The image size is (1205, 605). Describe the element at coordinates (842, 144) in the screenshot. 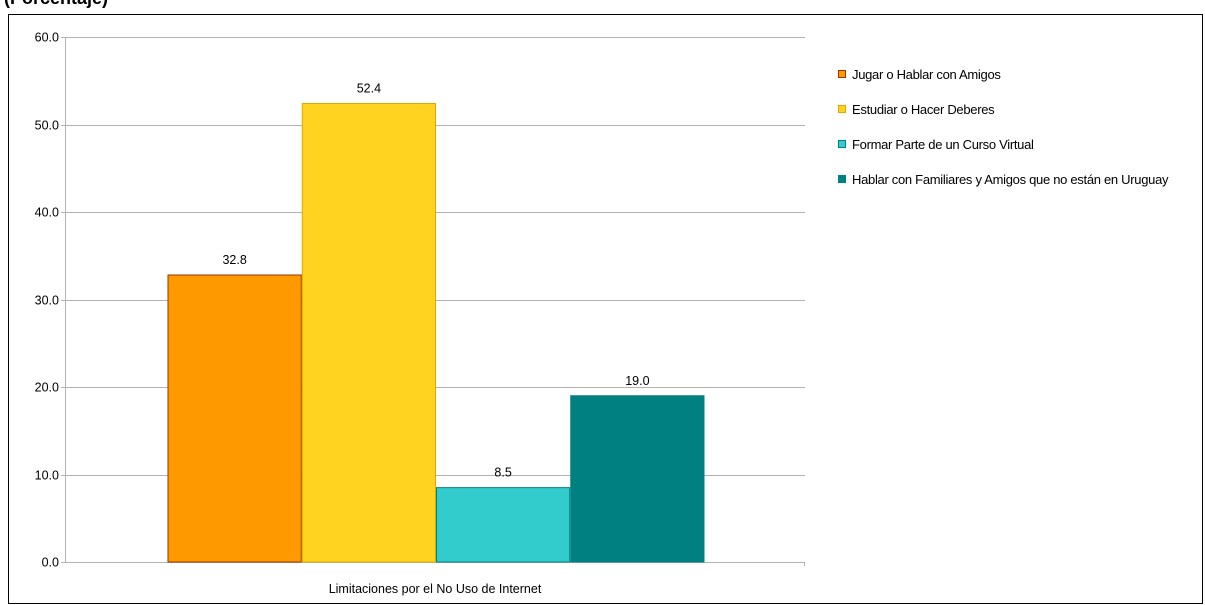

I see `legend-swatch-curso-virtual` at that location.